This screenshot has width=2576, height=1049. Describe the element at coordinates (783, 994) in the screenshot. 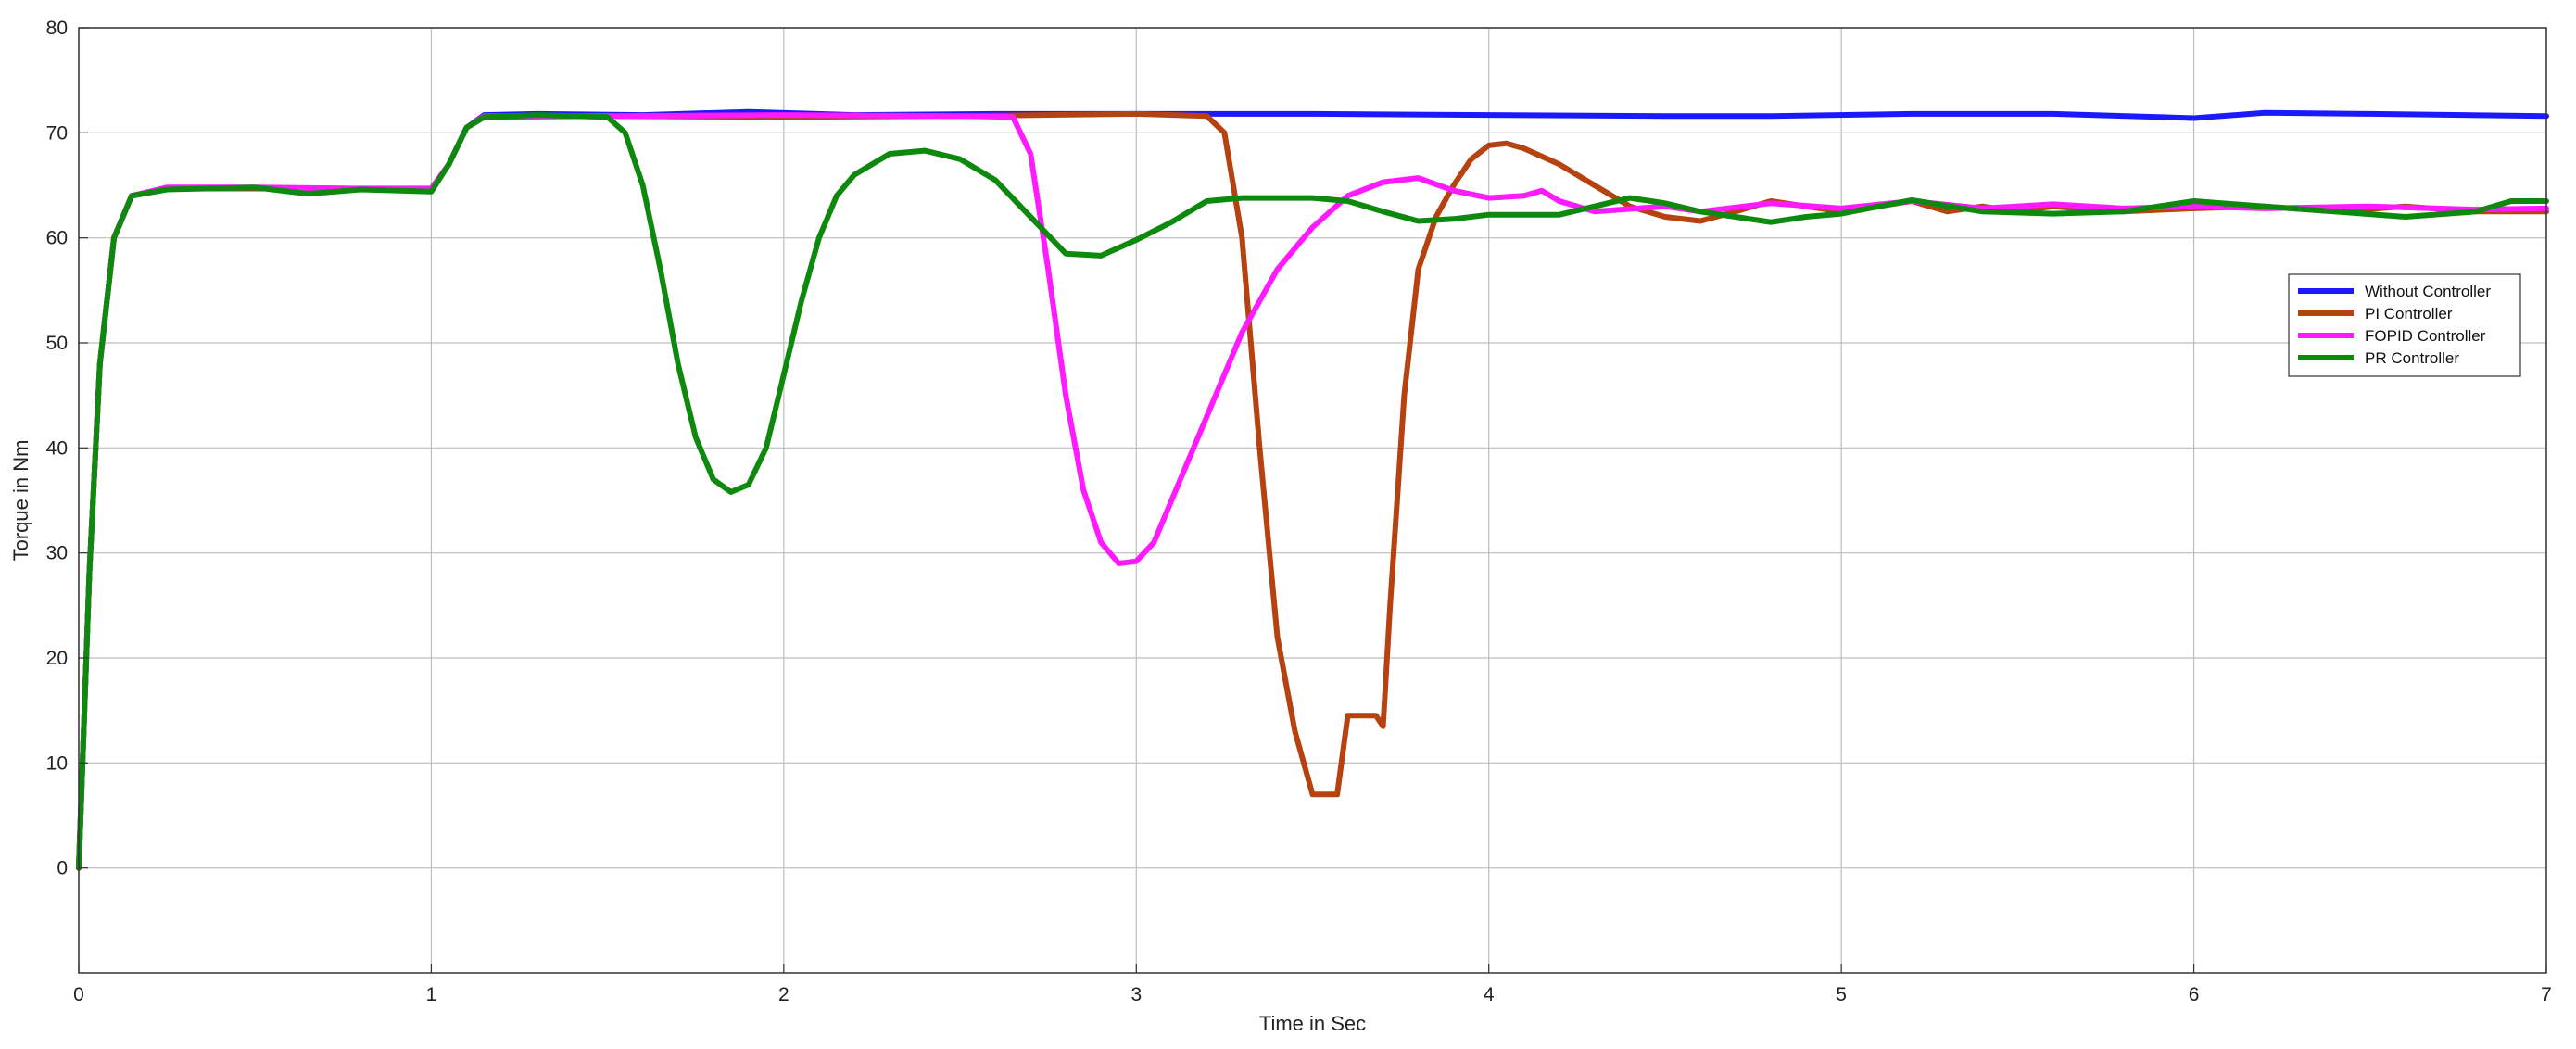

I see `x-tick-label: 2` at that location.